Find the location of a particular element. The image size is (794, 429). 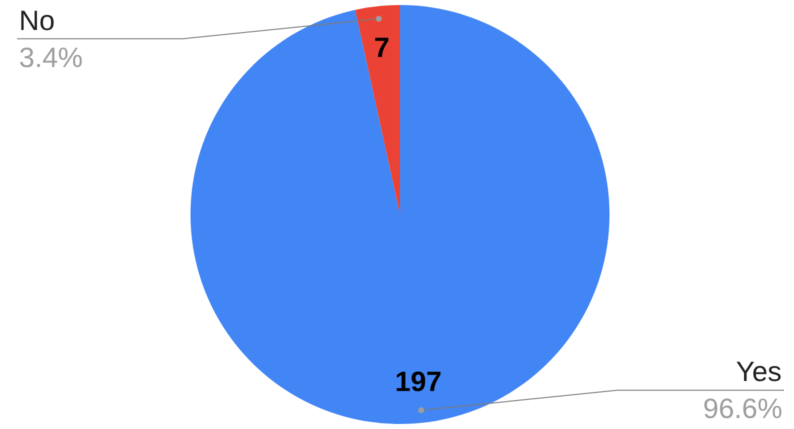

slice-label: Yes is located at coordinates (759, 371).